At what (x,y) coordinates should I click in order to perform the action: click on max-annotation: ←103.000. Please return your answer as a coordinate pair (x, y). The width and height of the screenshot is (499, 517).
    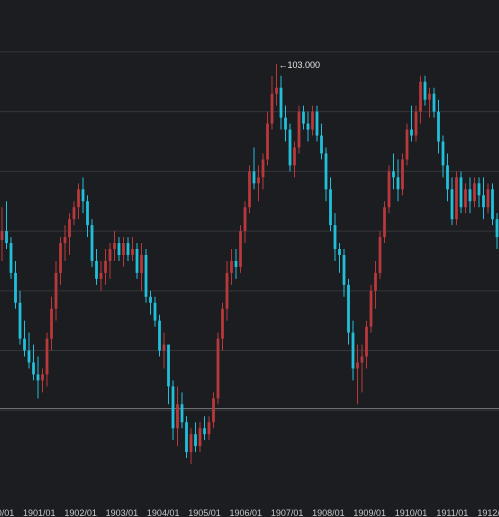
    Looking at the image, I should click on (300, 65).